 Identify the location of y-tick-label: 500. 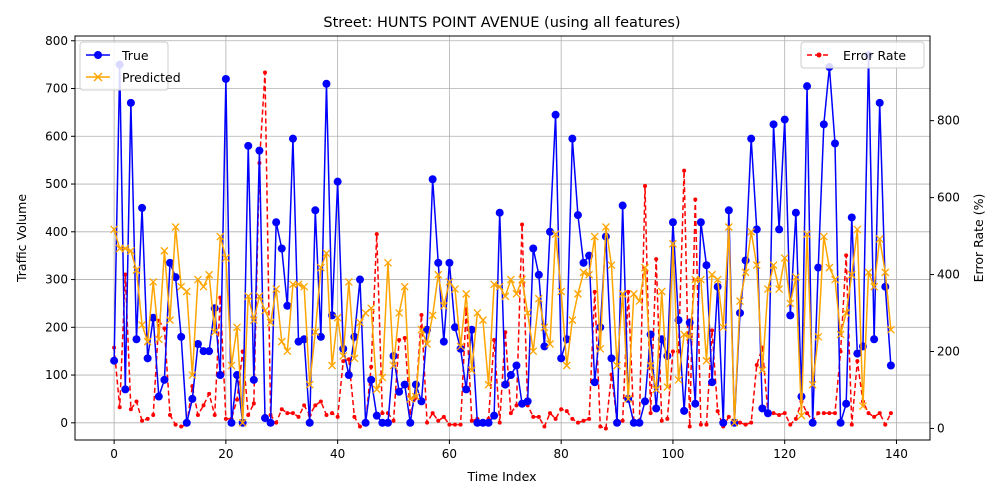
(56, 184).